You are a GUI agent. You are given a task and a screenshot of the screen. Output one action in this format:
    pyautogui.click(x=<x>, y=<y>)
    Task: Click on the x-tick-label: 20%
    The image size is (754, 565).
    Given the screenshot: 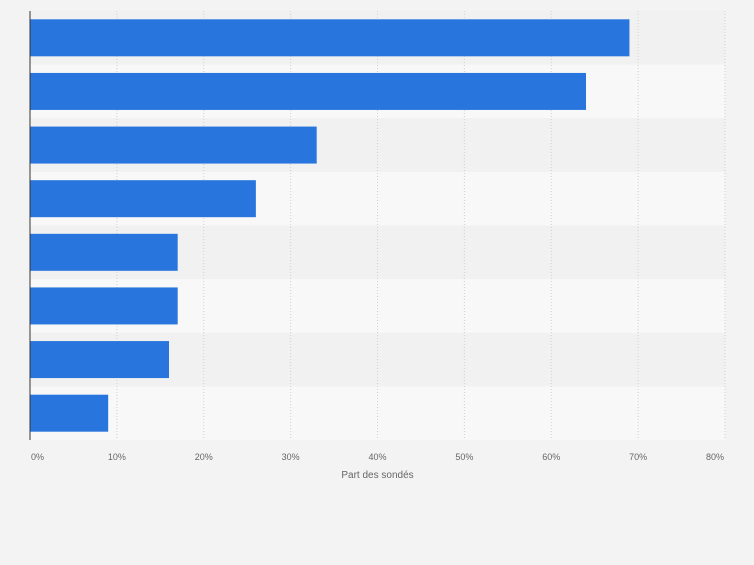 What is the action you would take?
    pyautogui.click(x=204, y=457)
    